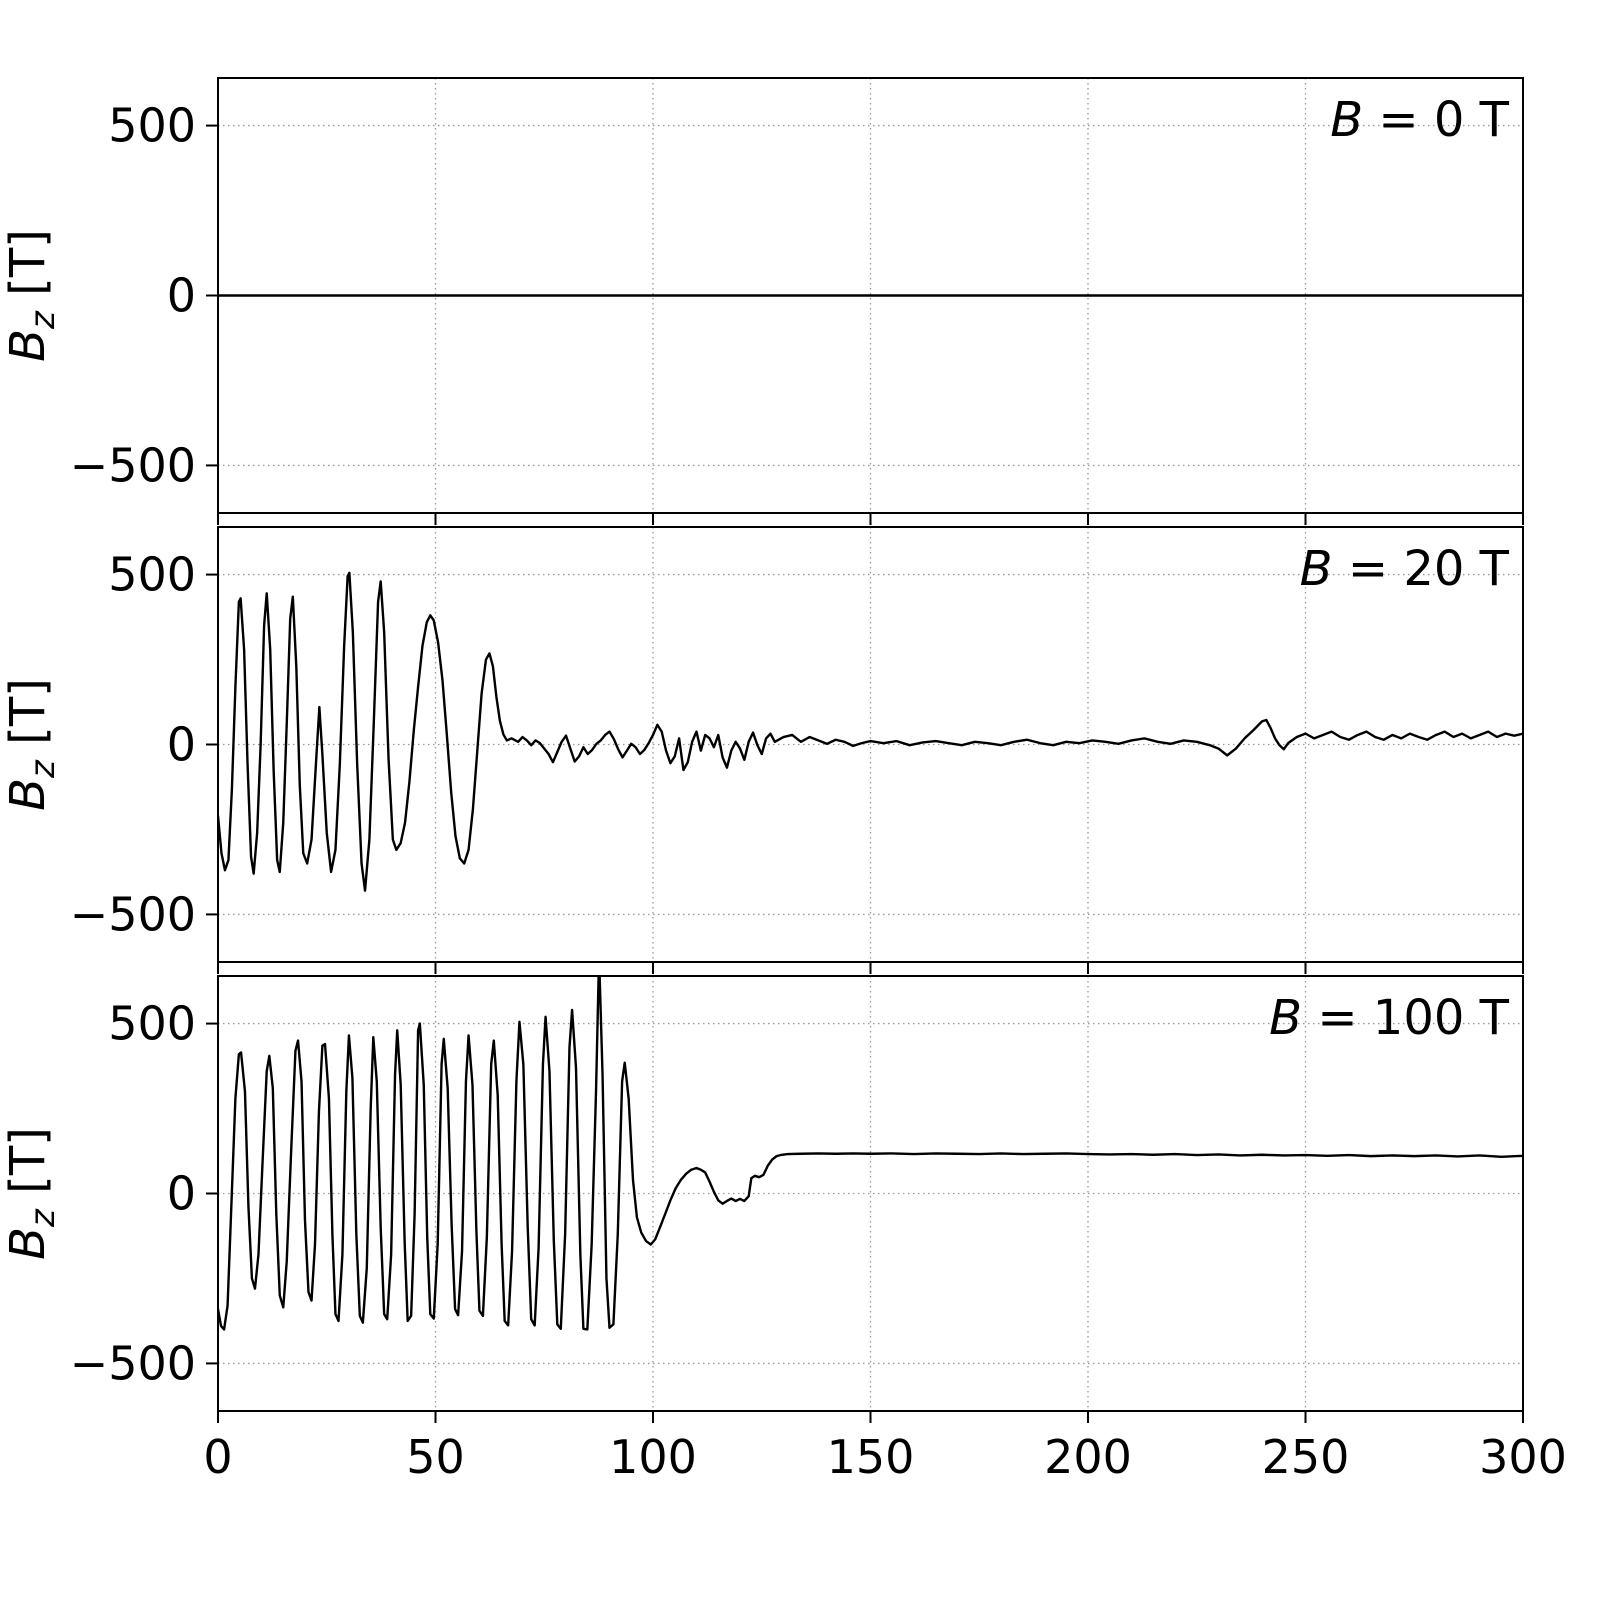  What do you see at coordinates (1088, 1457) in the screenshot?
I see `x-tick-label: 200` at bounding box center [1088, 1457].